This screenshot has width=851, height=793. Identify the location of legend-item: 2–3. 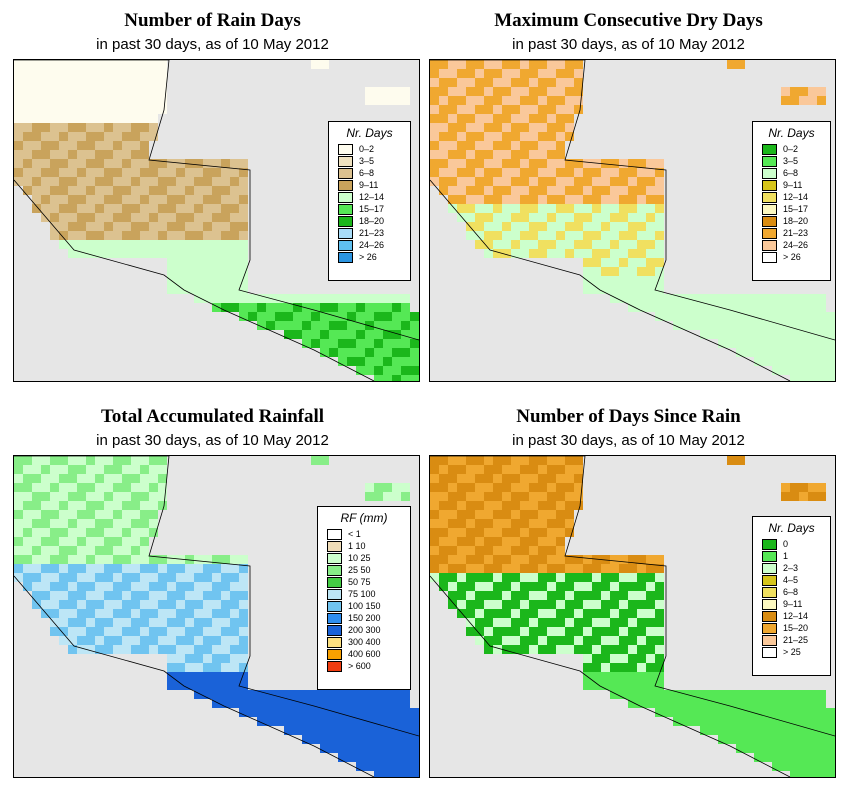
(796, 568).